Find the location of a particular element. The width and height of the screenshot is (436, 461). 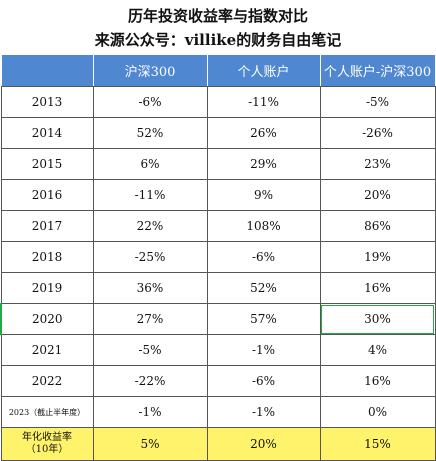

header-cell-year is located at coordinates (47, 70).